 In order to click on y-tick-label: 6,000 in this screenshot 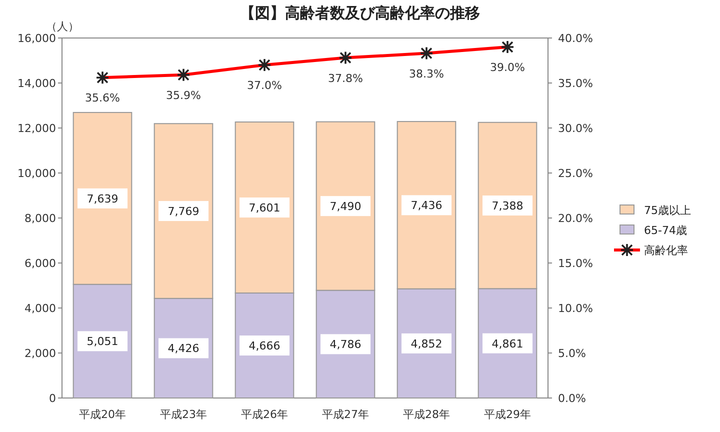, I will do `click(40, 263)`.